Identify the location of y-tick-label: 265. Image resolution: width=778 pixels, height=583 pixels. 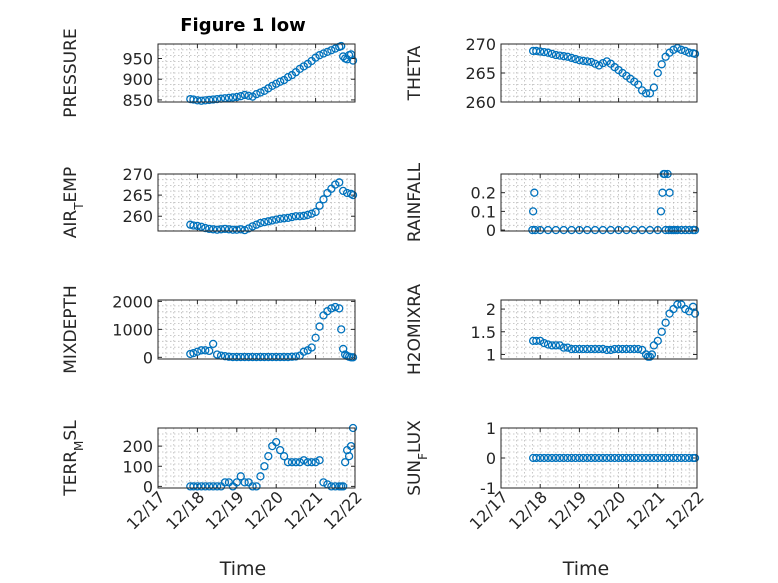
(137, 195).